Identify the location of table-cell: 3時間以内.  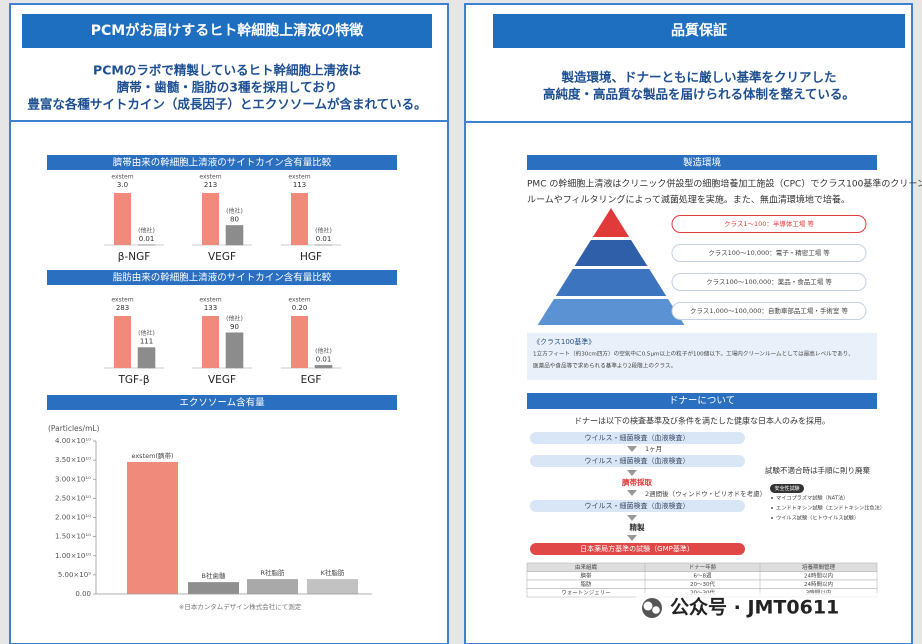
(819, 592).